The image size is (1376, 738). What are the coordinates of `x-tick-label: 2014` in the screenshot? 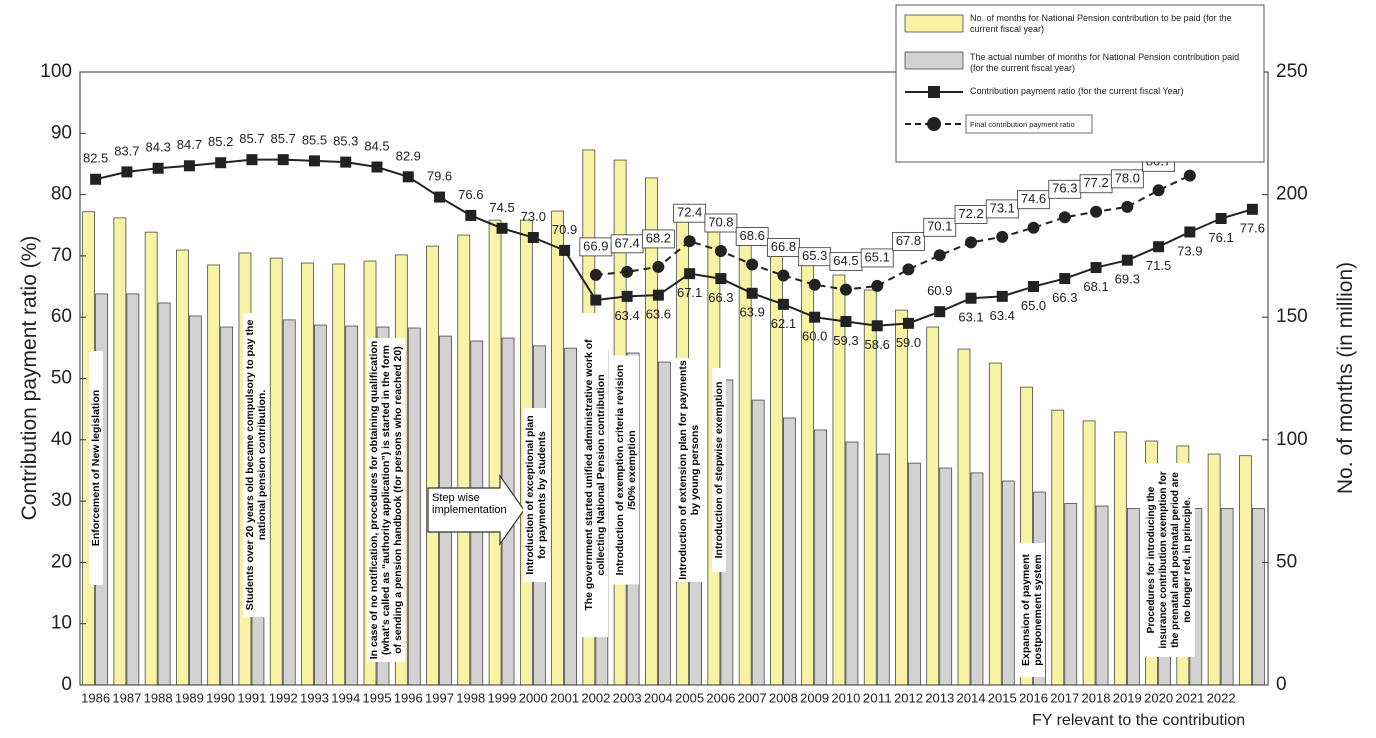 It's located at (971, 698).